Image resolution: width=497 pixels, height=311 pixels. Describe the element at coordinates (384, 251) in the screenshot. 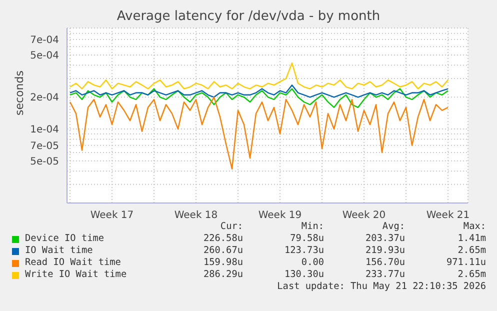

I see `text: 219.93u` at that location.